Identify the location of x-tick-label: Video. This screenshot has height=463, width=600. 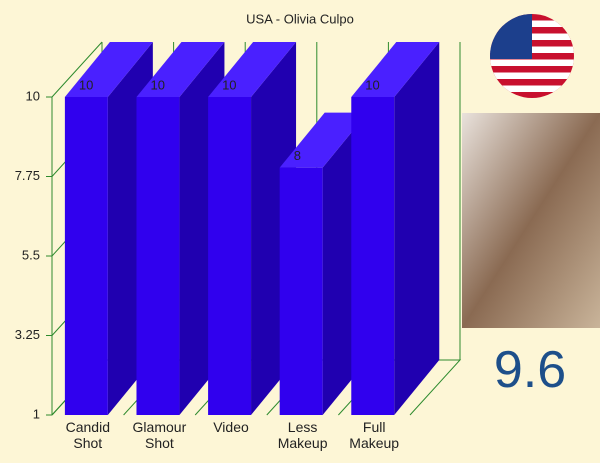
(231, 427).